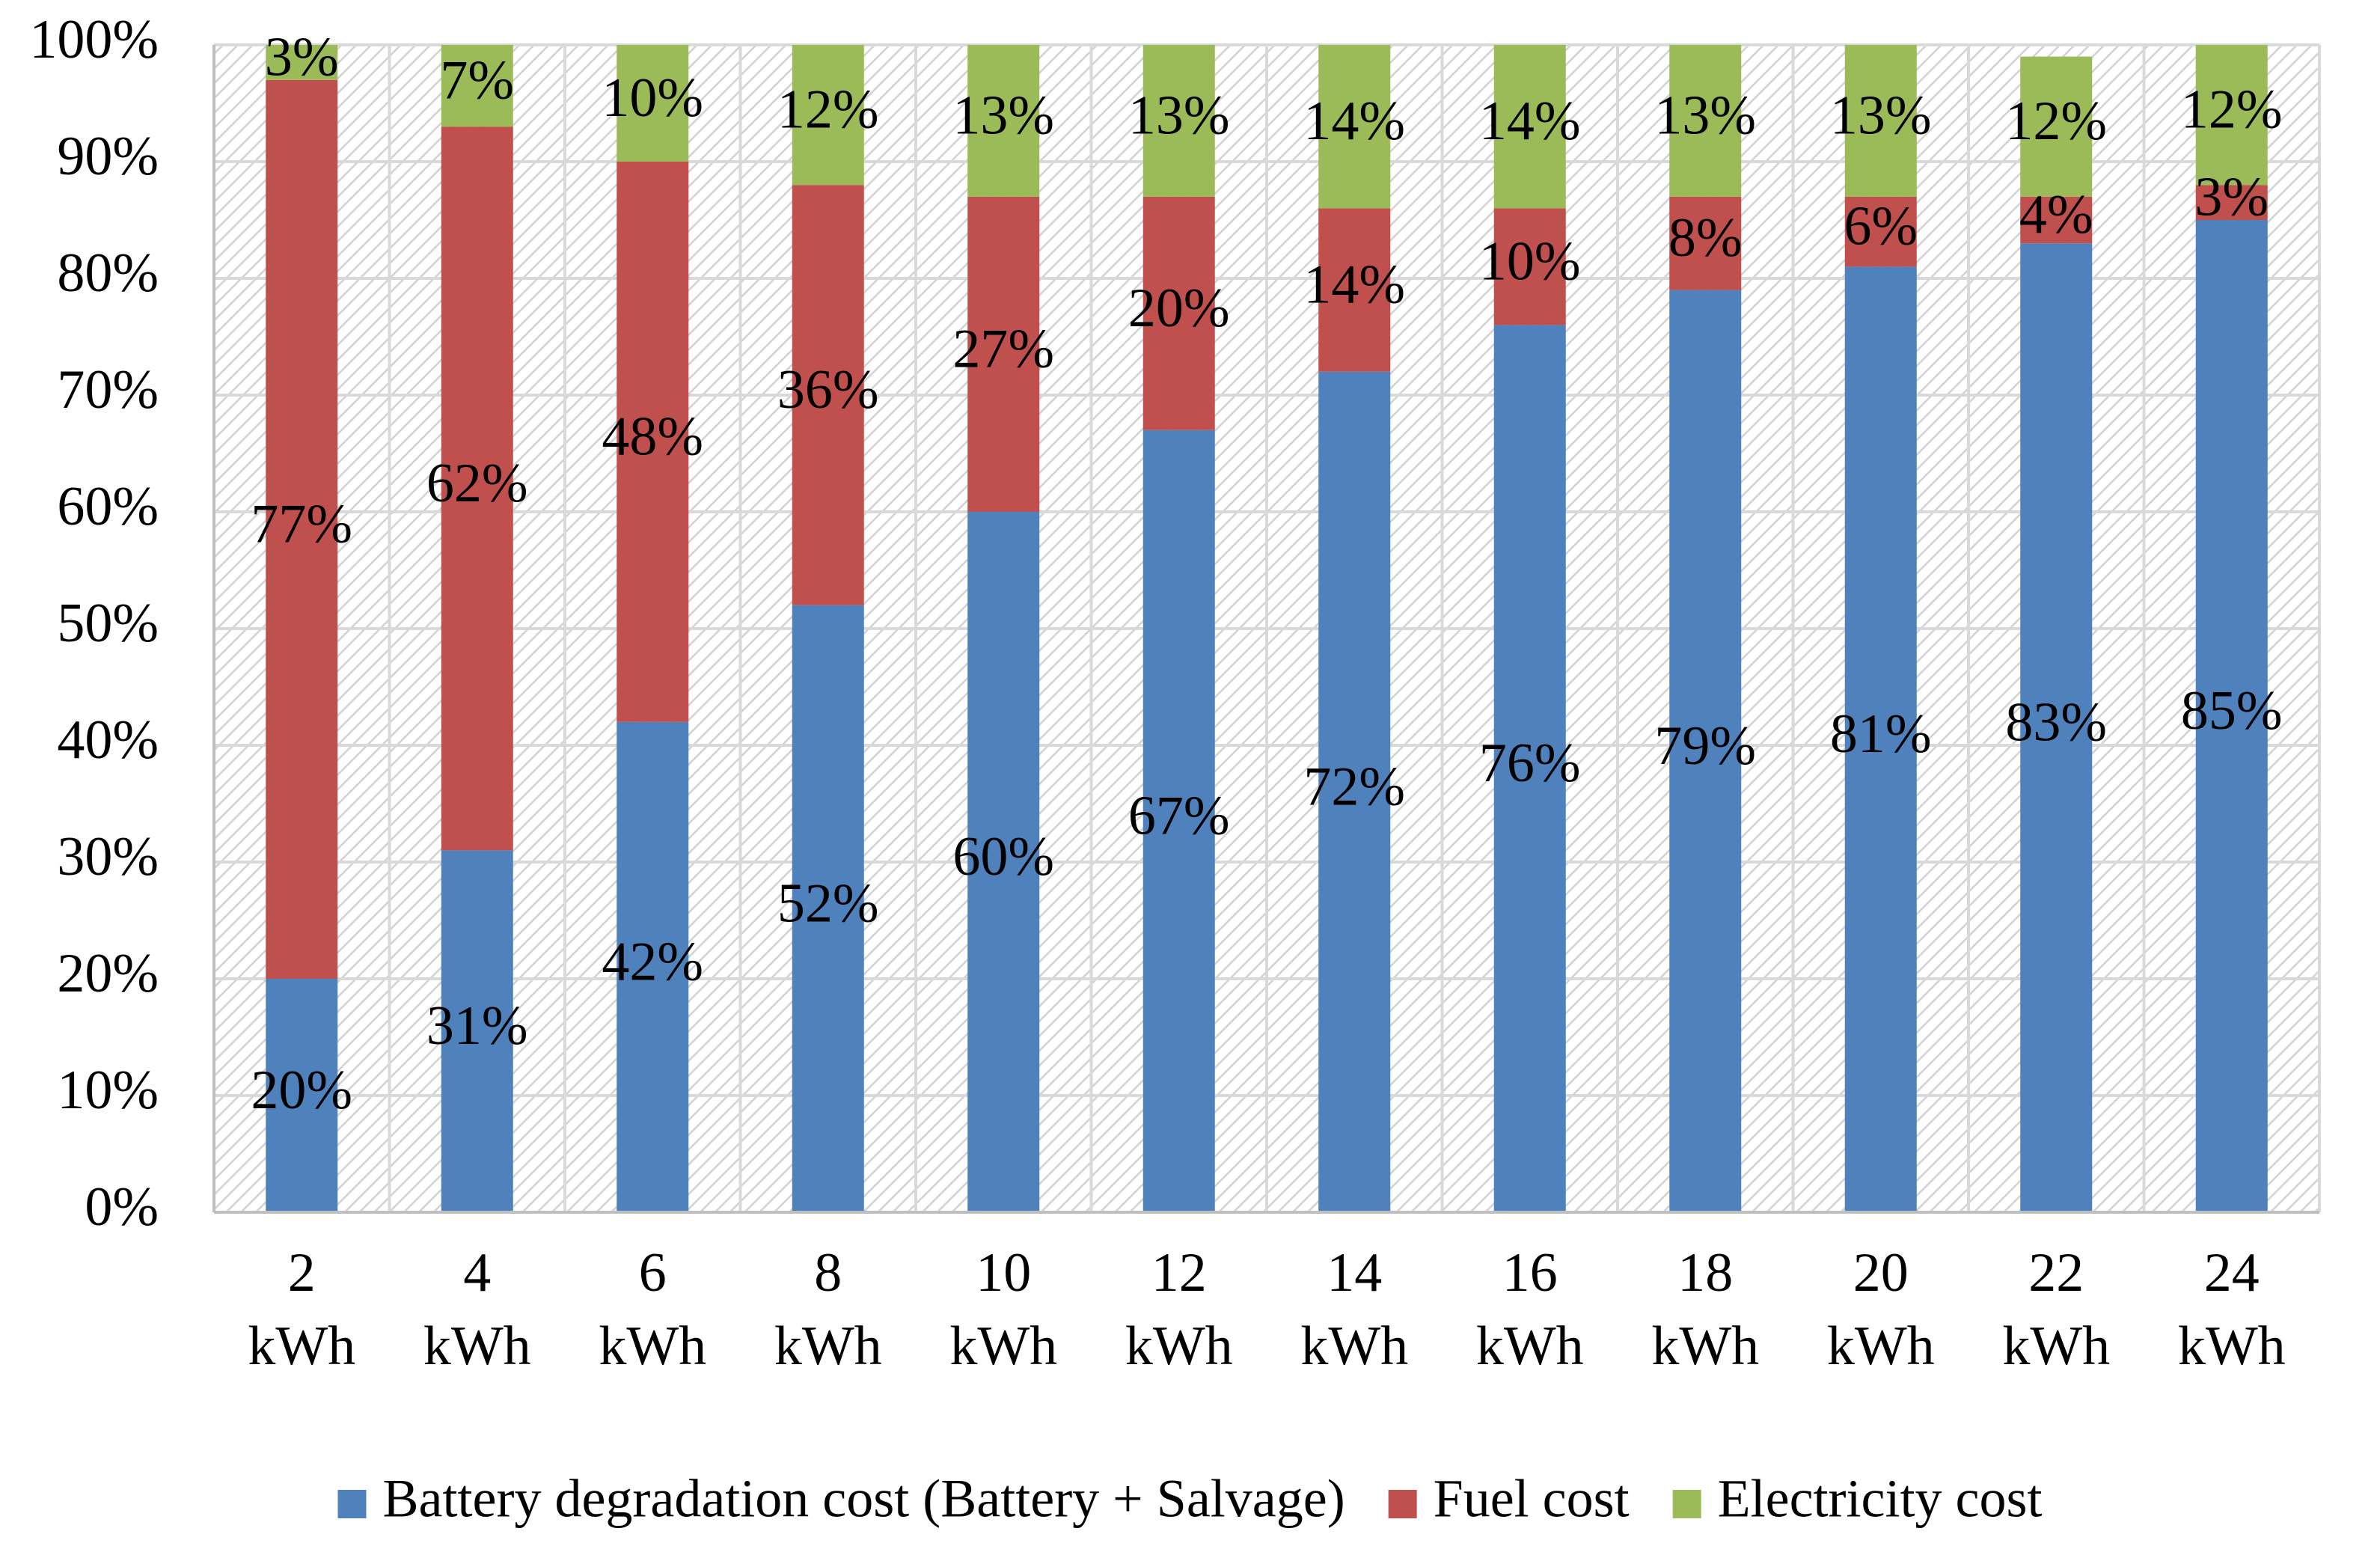 The image size is (2380, 1543). What do you see at coordinates (108, 740) in the screenshot?
I see `y-tick-label: 40%` at bounding box center [108, 740].